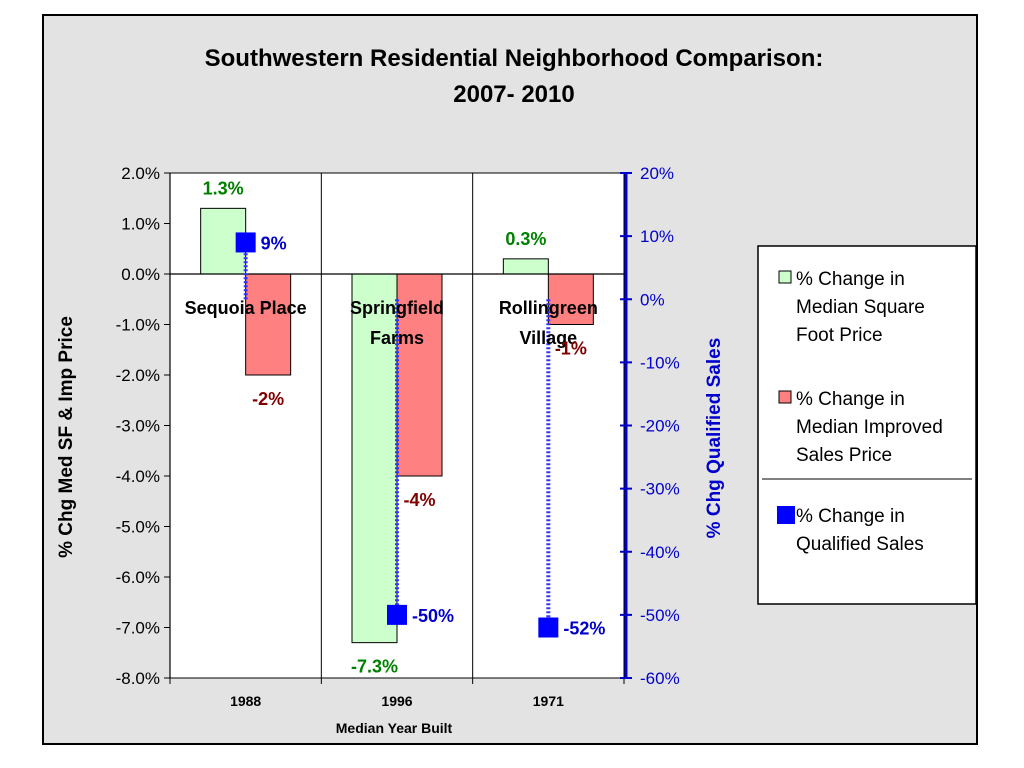 Image resolution: width=1024 pixels, height=768 pixels. What do you see at coordinates (513, 94) in the screenshot?
I see `chart-subtitle: 2007- 2010` at bounding box center [513, 94].